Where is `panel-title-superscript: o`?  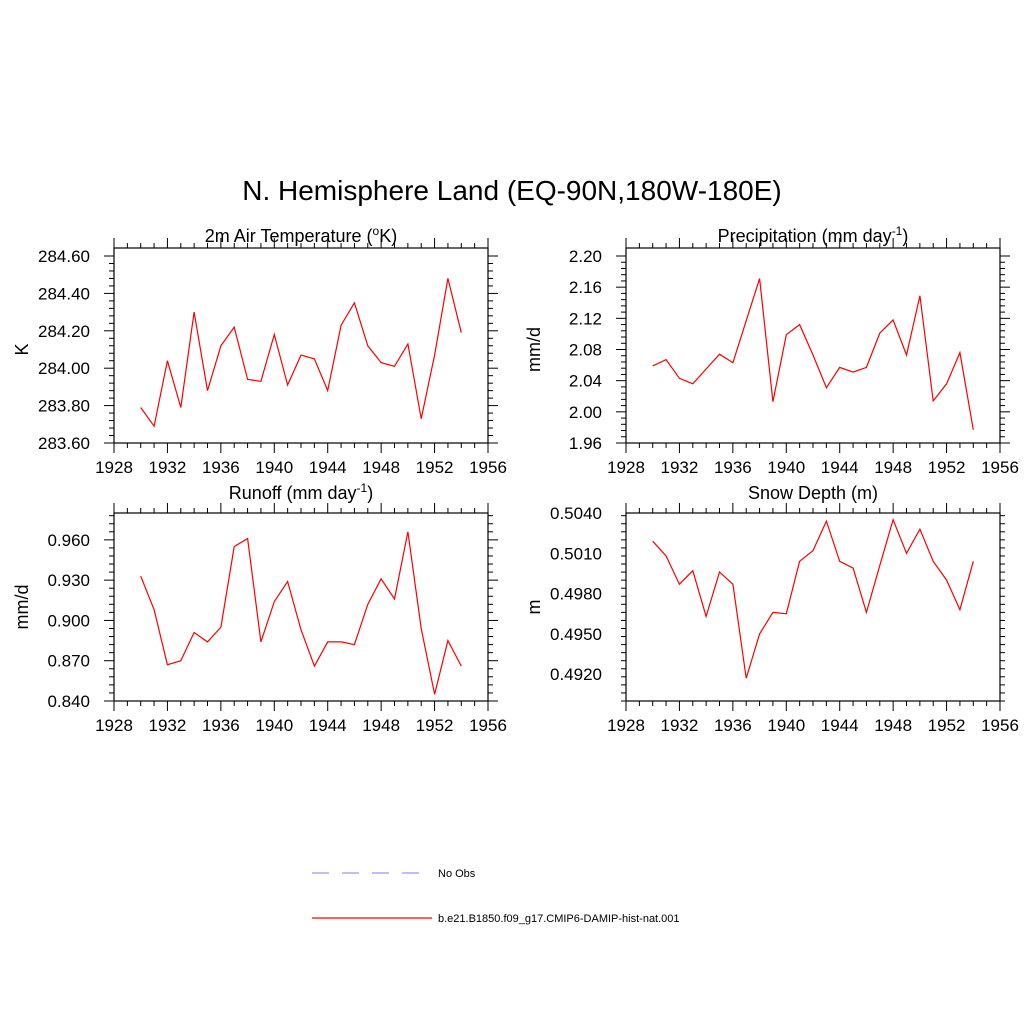
panel-title-superscript: o is located at coordinates (376, 231).